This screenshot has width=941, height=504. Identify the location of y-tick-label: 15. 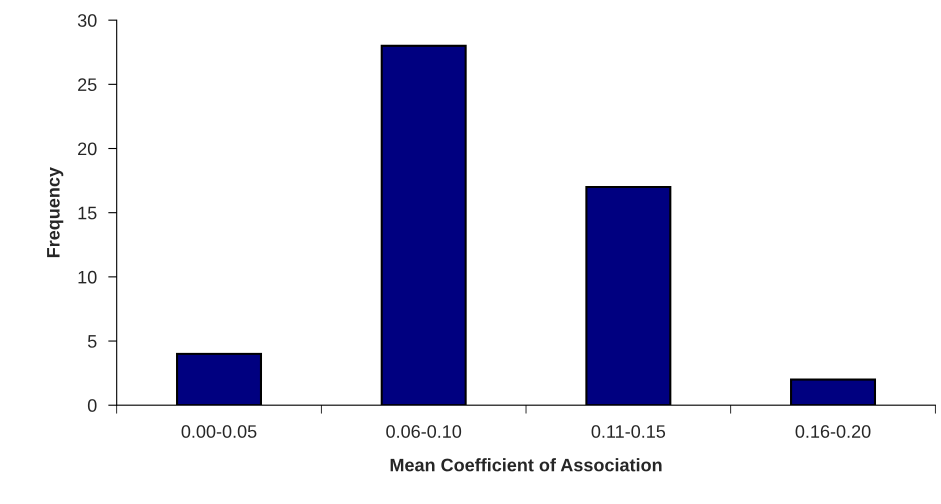
(87, 213).